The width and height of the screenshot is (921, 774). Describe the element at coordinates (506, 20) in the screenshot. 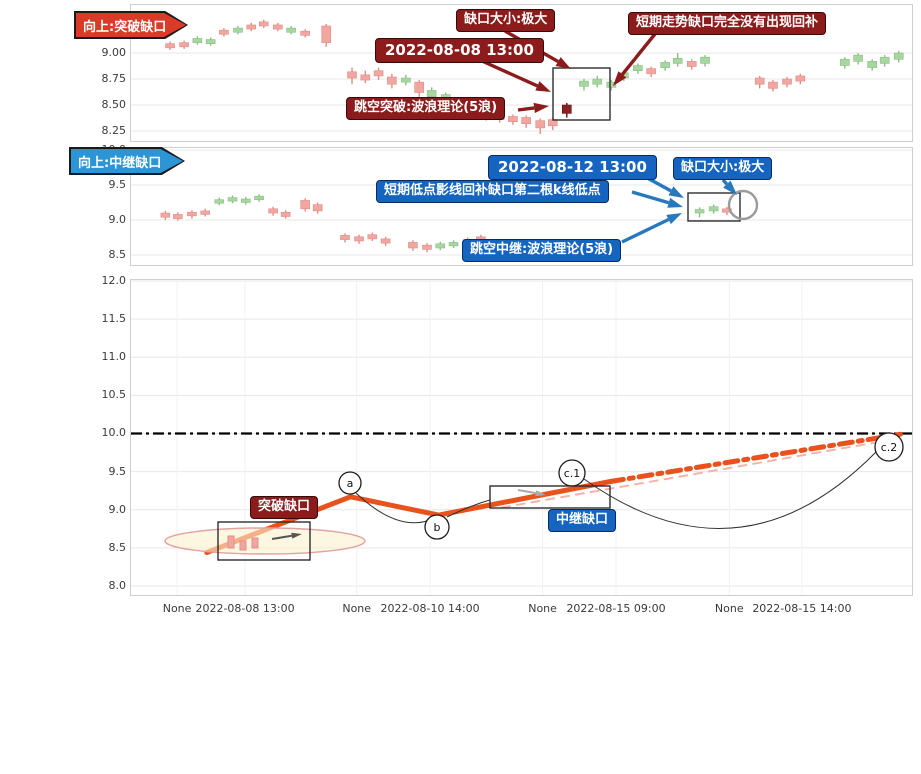

I see `tag-gap-size-top: 缺口大小:极大` at that location.